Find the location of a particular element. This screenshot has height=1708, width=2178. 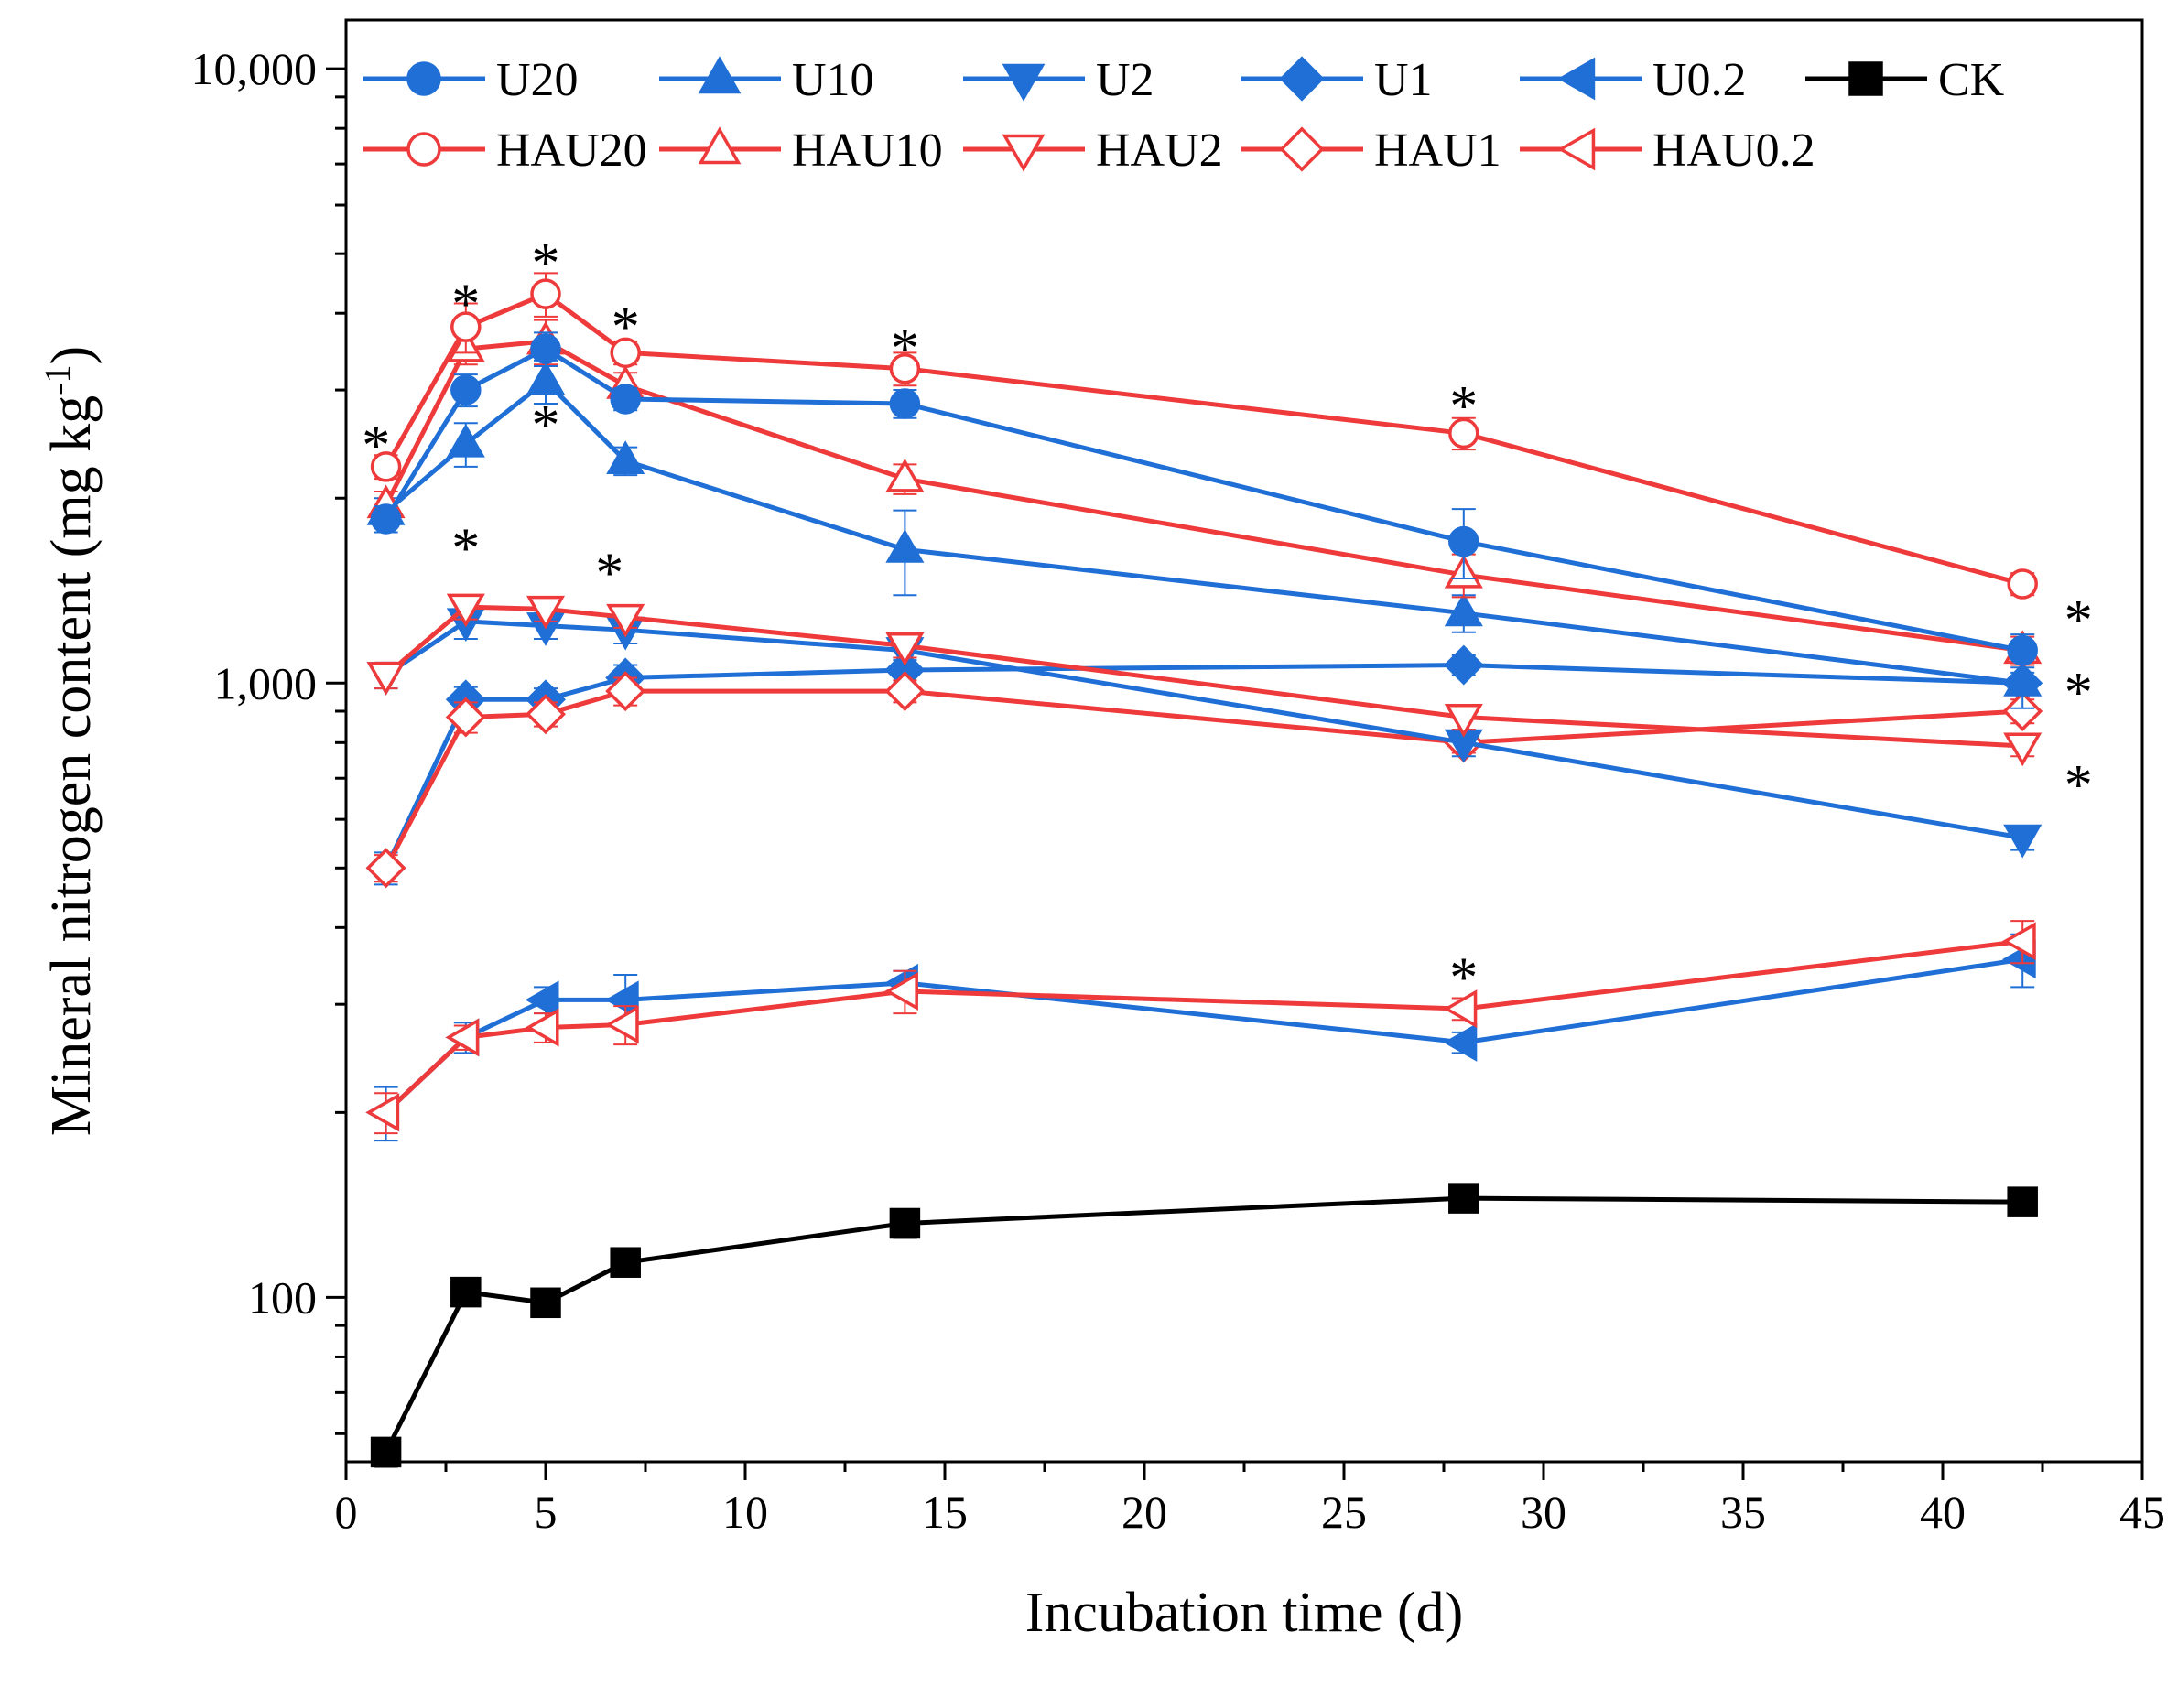

legend-label: U2 is located at coordinates (1125, 80).